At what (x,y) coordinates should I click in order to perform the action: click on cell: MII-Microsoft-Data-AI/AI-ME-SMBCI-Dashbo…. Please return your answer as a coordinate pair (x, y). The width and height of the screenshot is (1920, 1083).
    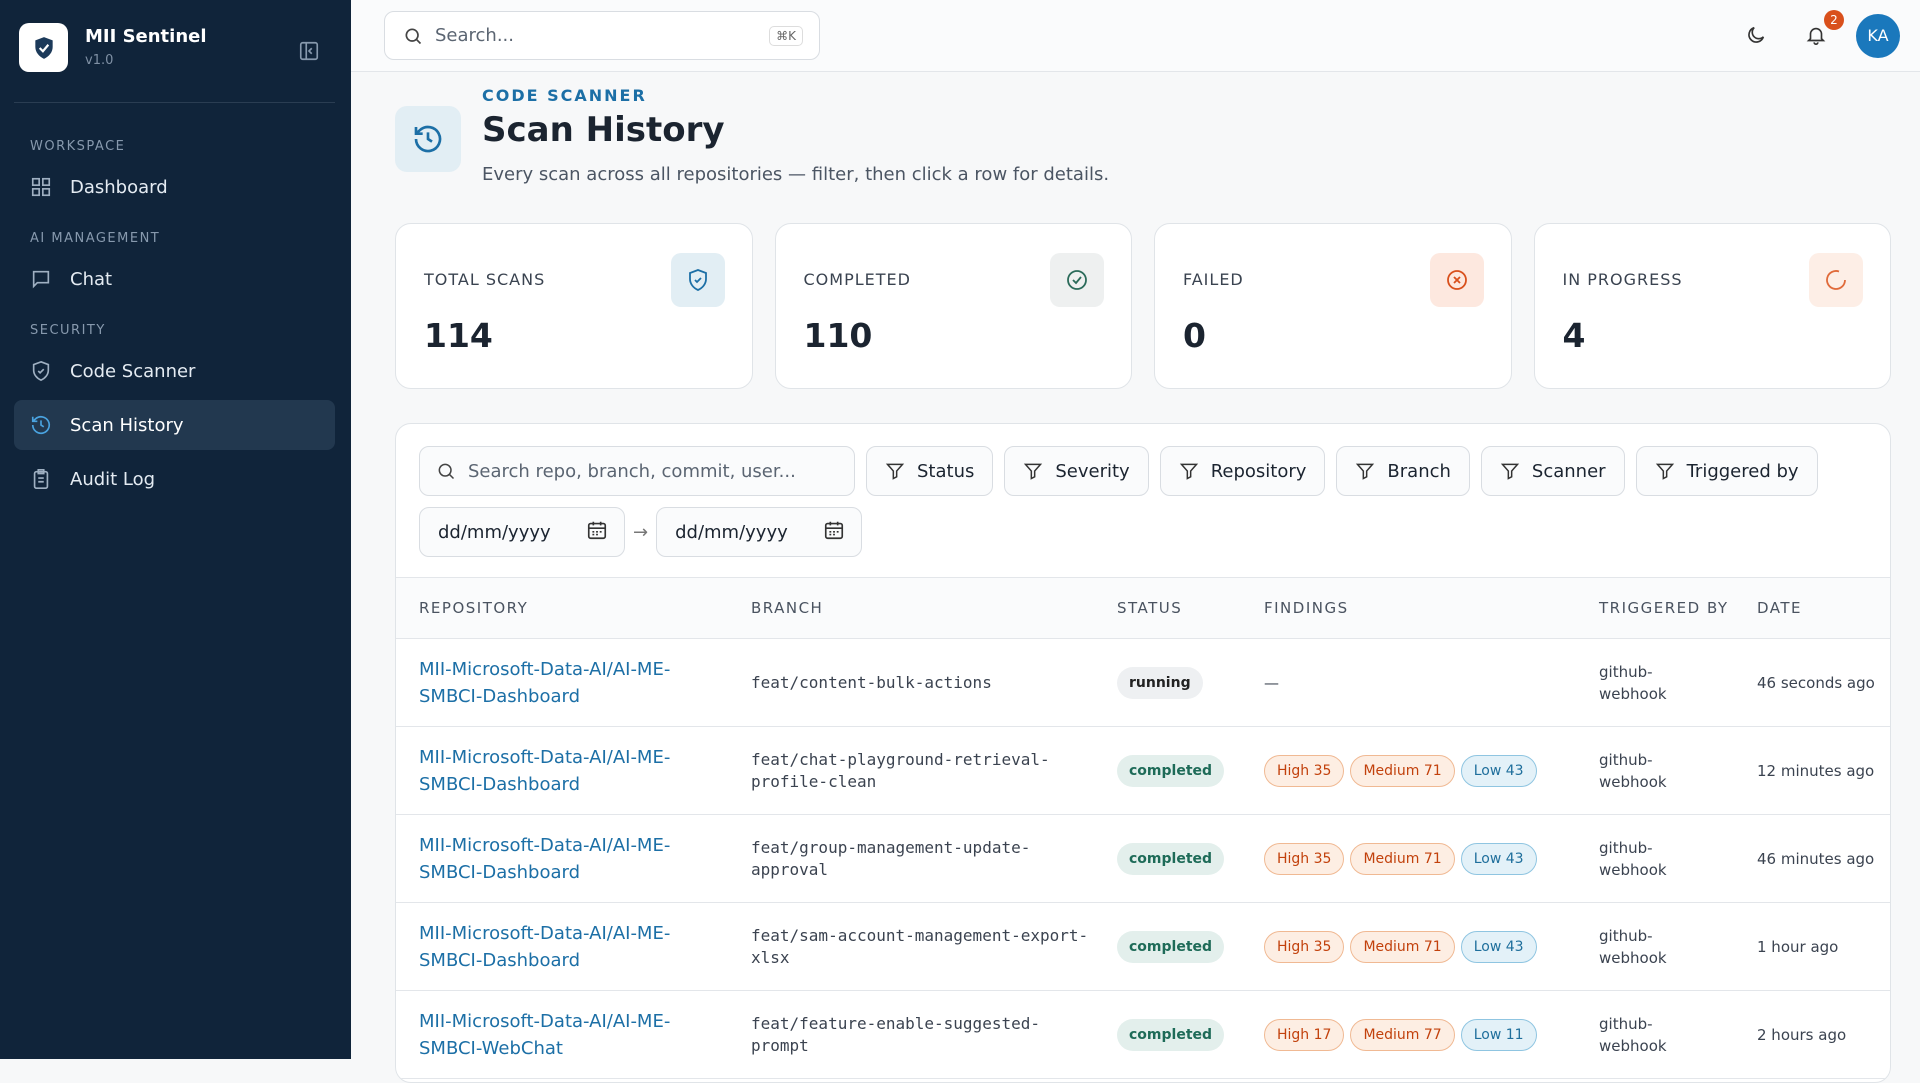
    Looking at the image, I should click on (568, 858).